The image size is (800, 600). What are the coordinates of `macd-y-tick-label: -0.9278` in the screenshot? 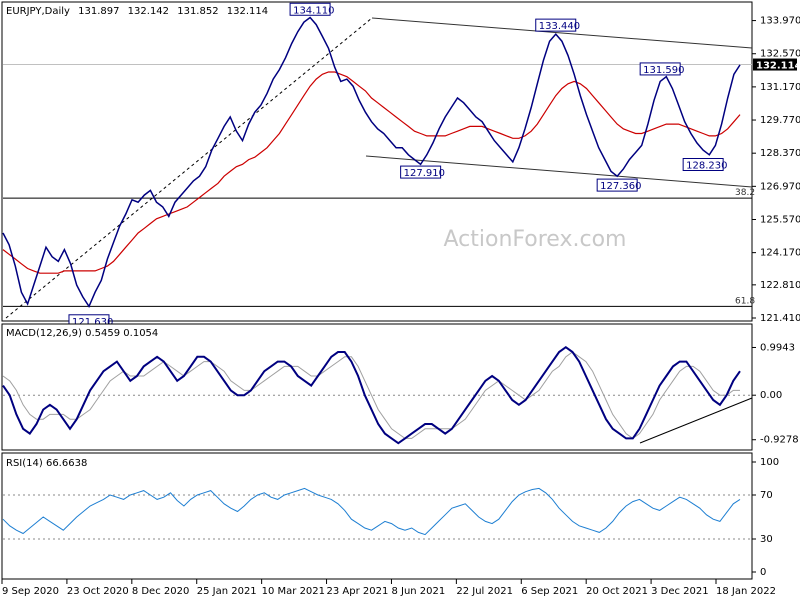 It's located at (779, 440).